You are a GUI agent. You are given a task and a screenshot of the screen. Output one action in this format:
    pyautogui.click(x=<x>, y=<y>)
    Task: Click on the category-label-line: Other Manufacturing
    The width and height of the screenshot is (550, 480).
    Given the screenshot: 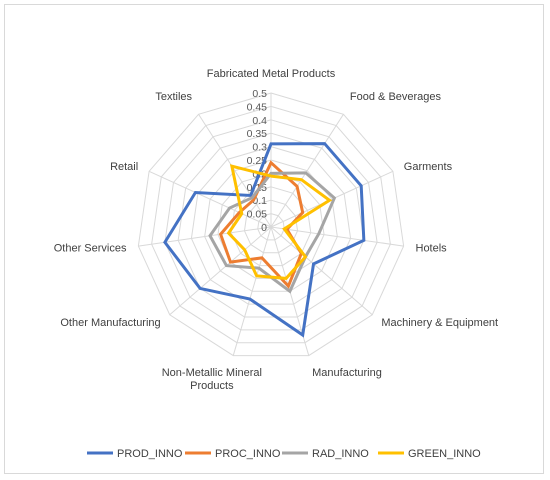 What is the action you would take?
    pyautogui.click(x=110, y=323)
    